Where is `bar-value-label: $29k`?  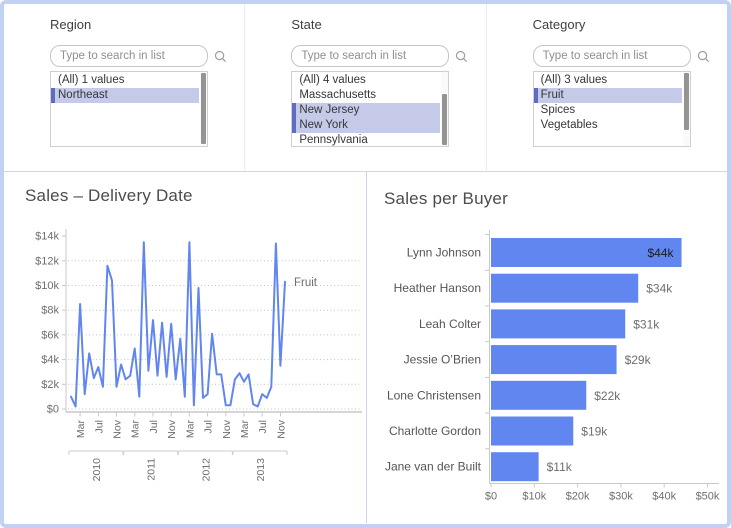
bar-value-label: $29k is located at coordinates (638, 360).